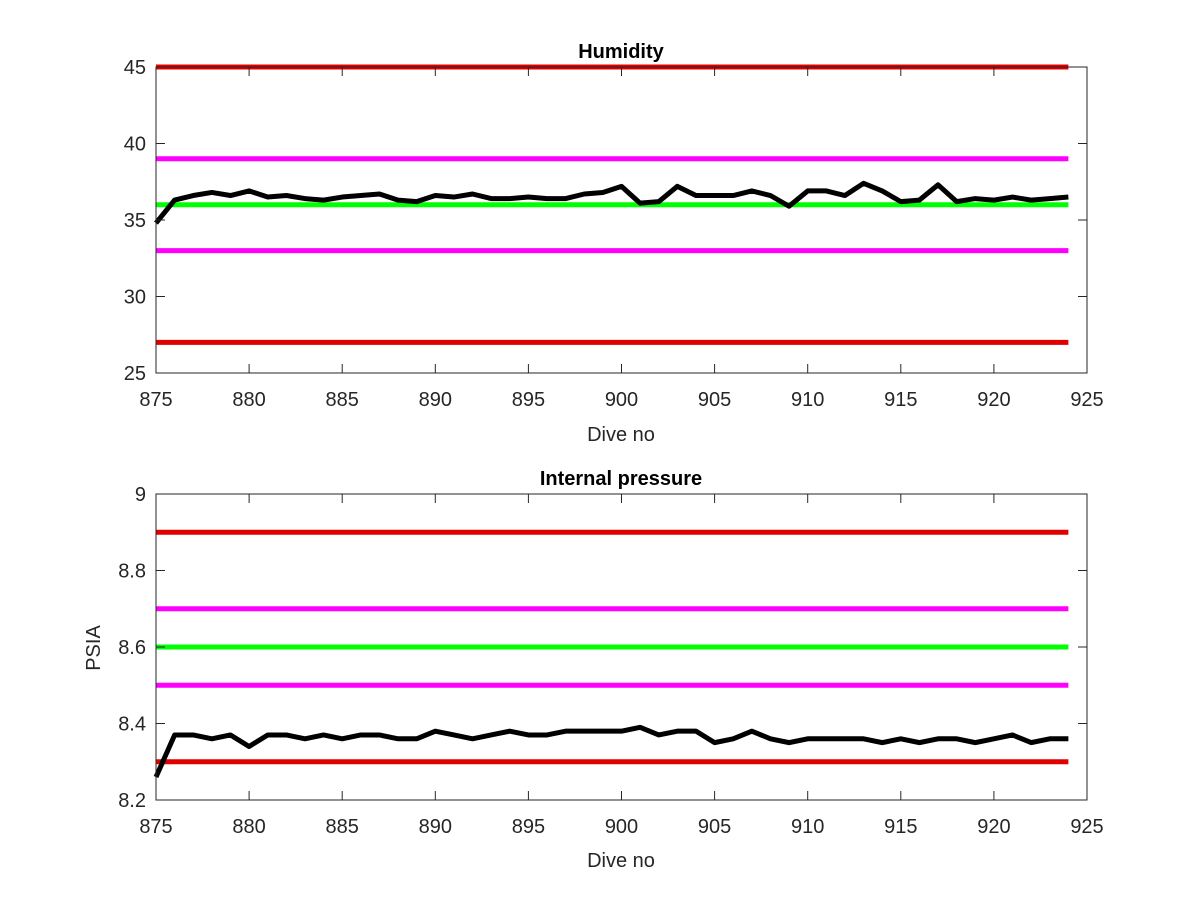  What do you see at coordinates (807, 827) in the screenshot?
I see `internal-pressure-x-tick-label: 910` at bounding box center [807, 827].